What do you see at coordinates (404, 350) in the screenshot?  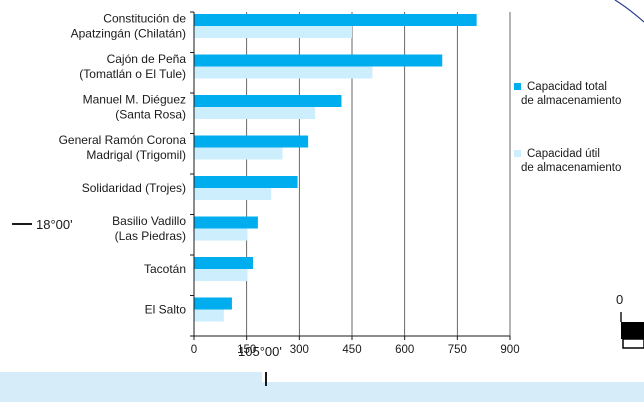 I see `x-tick-label: 600` at bounding box center [404, 350].